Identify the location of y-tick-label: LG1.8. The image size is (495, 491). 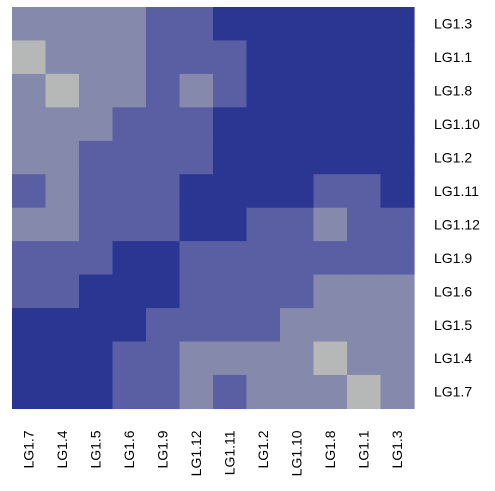
(453, 91).